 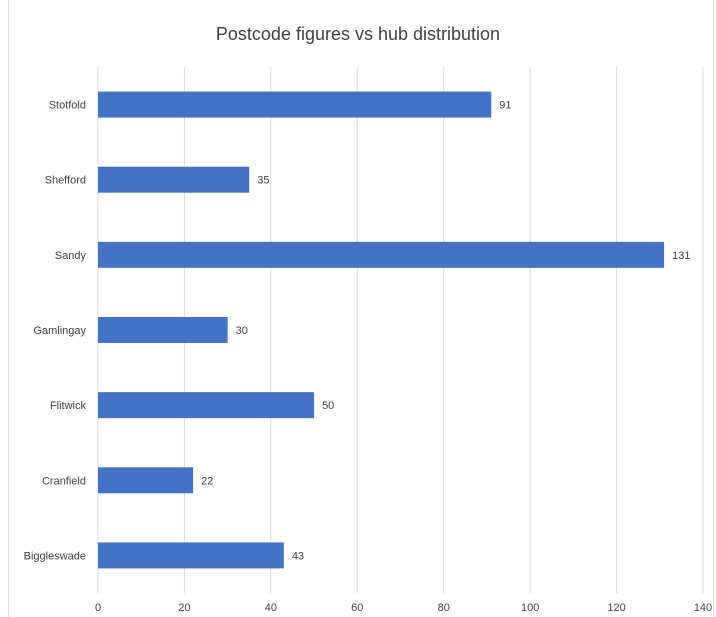 I want to click on x-tick-label: 40, so click(x=271, y=608).